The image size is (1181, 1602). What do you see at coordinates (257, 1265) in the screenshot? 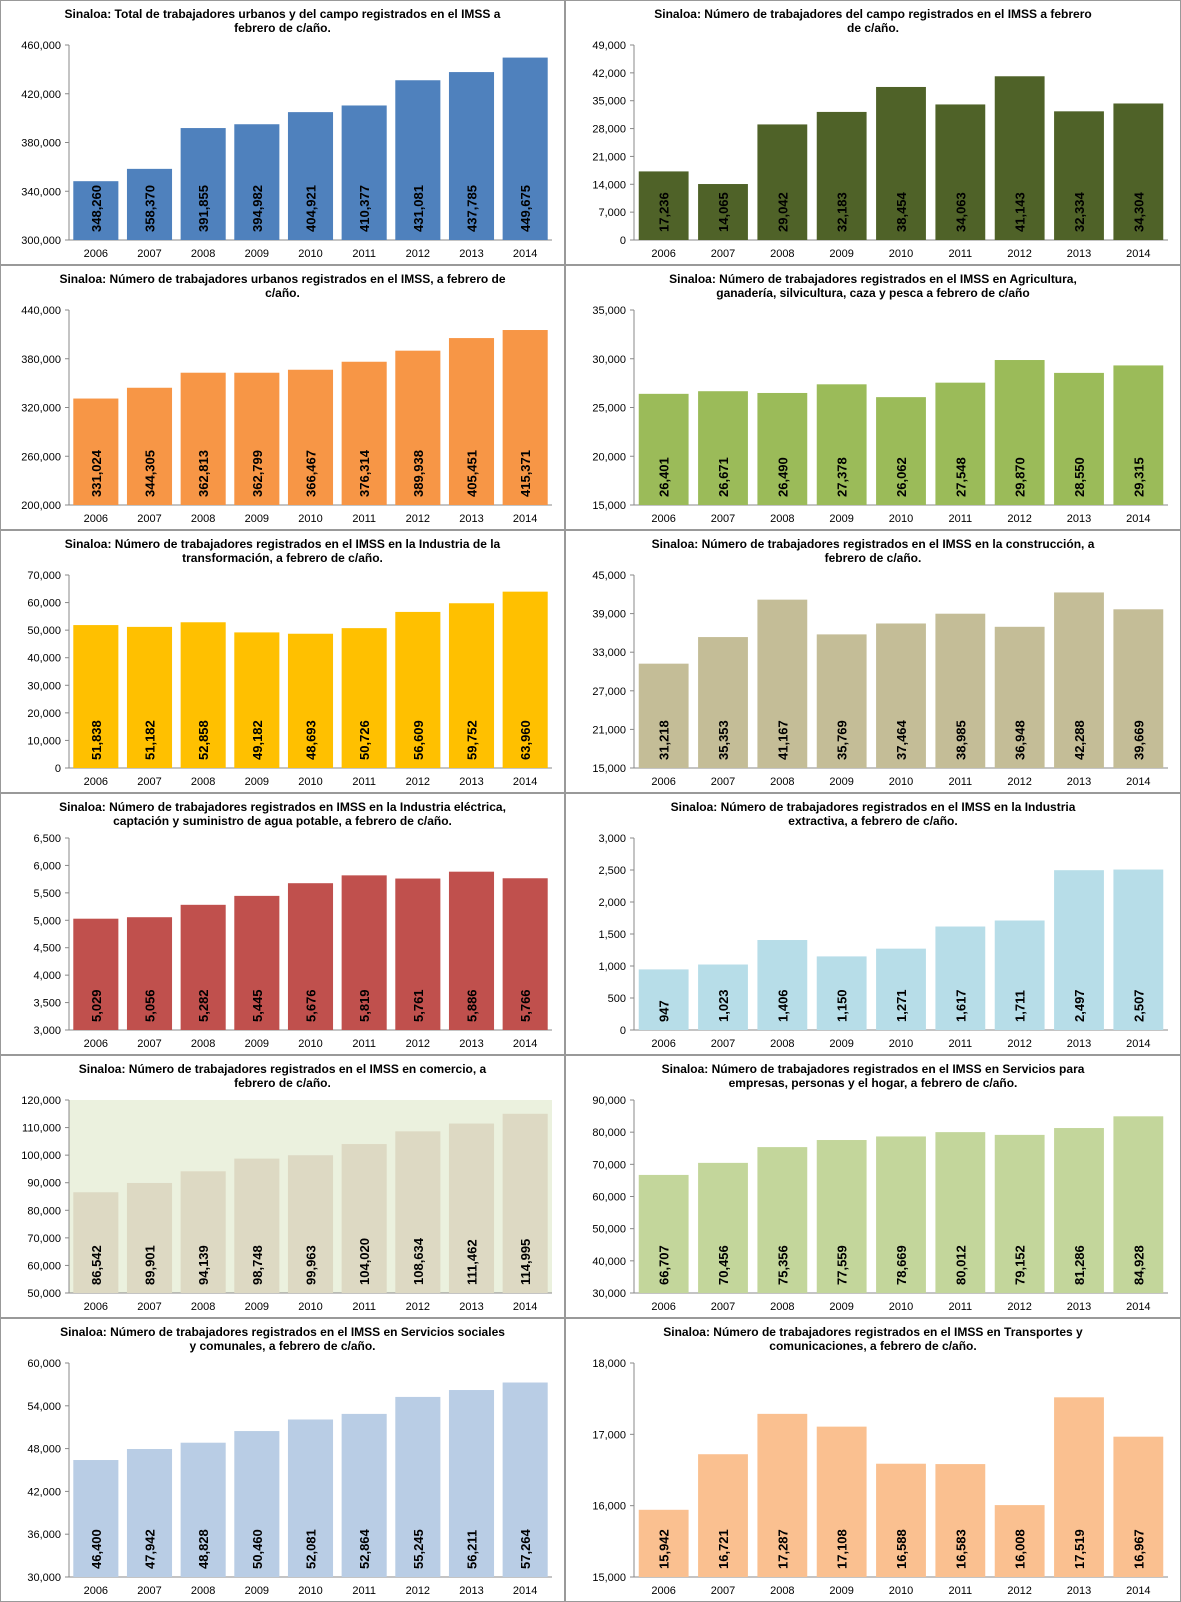
I see `value-label: 98,748` at bounding box center [257, 1265].